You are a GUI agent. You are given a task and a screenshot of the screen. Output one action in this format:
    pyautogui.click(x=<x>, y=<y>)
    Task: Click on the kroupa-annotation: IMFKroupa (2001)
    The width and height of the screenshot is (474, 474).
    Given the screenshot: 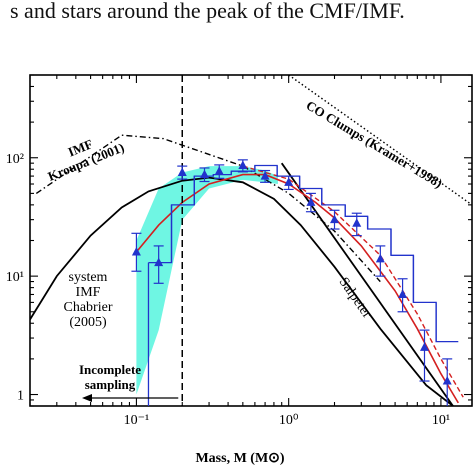 What is the action you would take?
    pyautogui.click(x=83, y=155)
    